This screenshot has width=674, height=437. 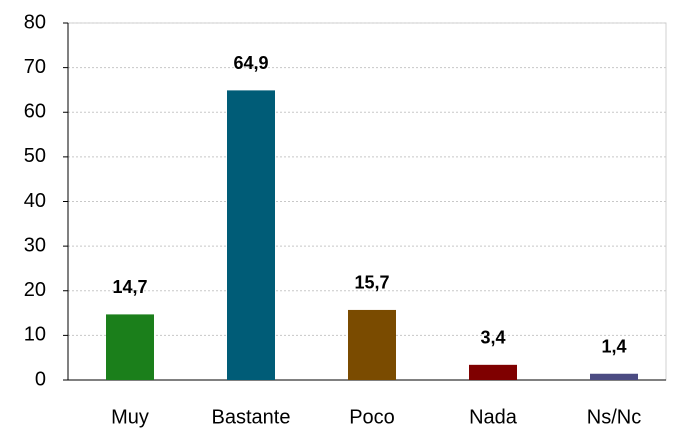 I want to click on y-tick-label: 30, so click(x=35, y=245).